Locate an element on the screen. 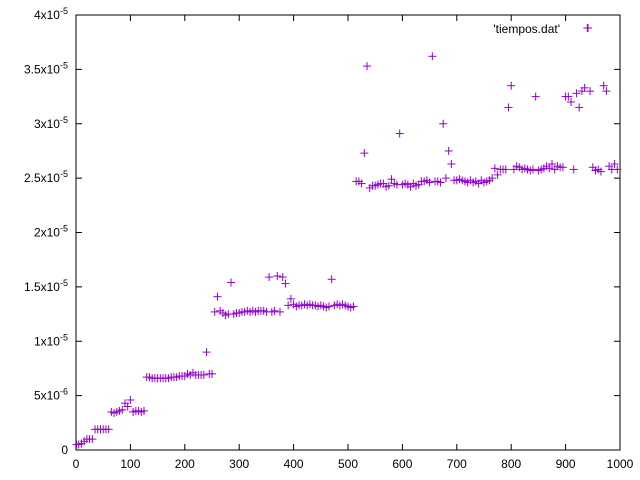 The width and height of the screenshot is (640, 480). y-tick-label: 2x10⁻⁵ is located at coordinates (51, 232).